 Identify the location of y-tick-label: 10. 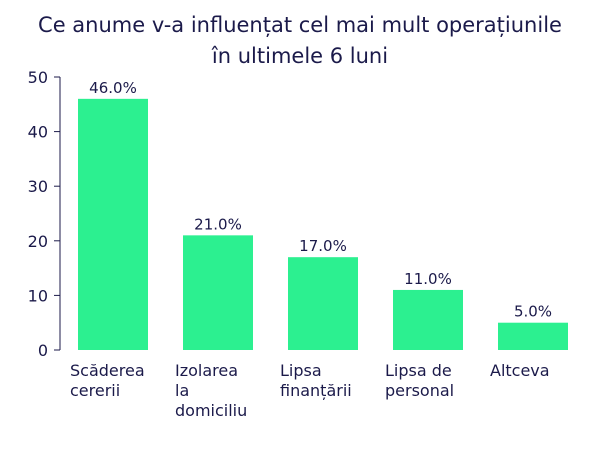
(38, 295).